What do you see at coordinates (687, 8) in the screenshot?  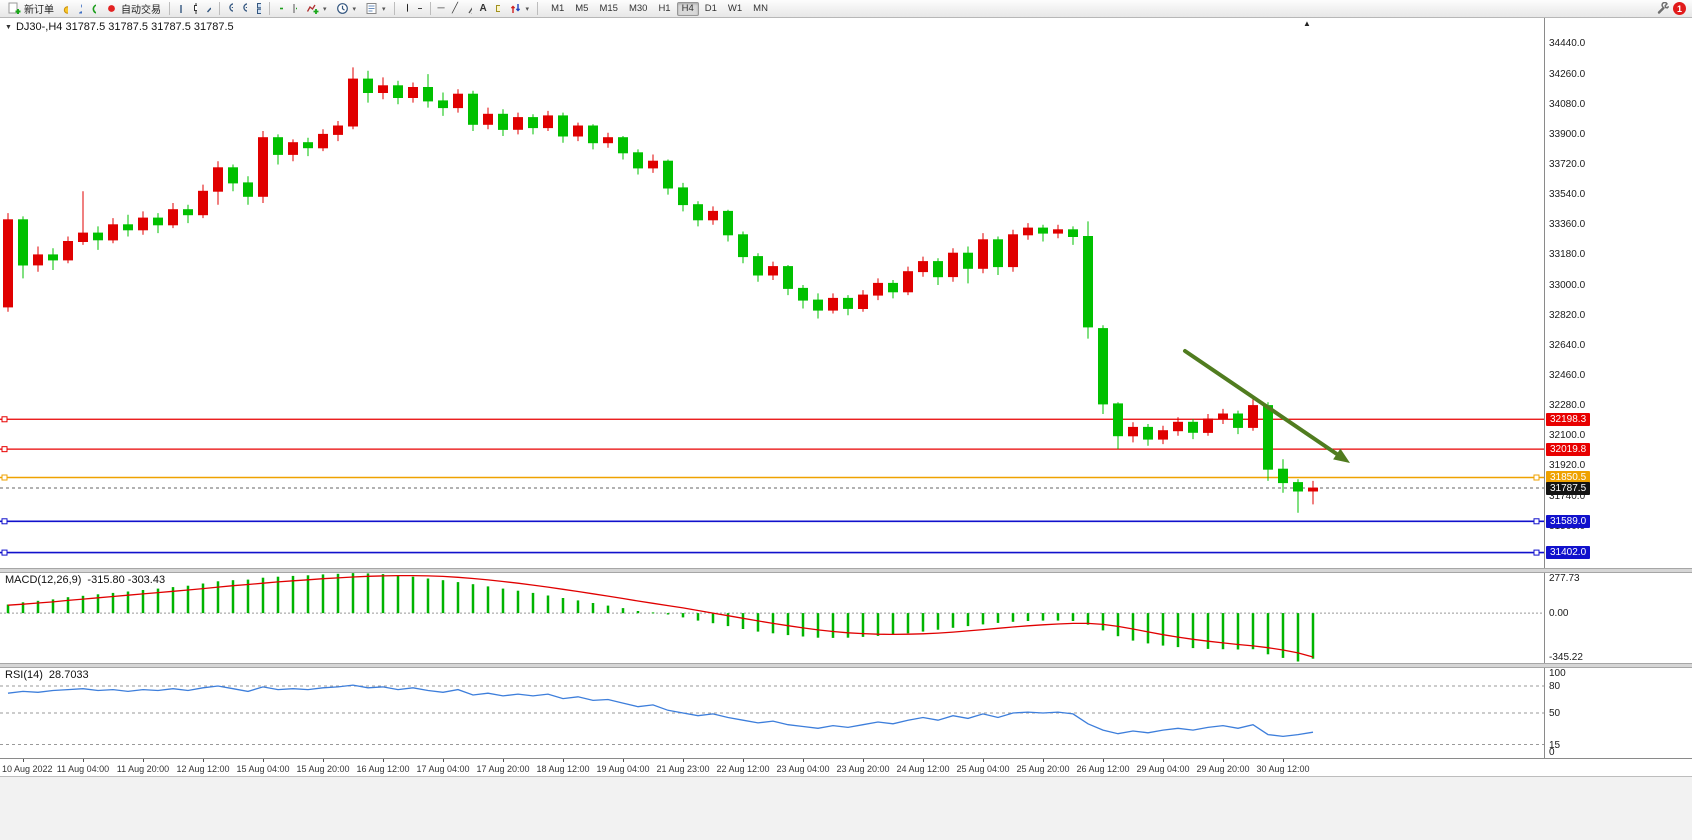 I see `timeframe-h4: H4` at bounding box center [687, 8].